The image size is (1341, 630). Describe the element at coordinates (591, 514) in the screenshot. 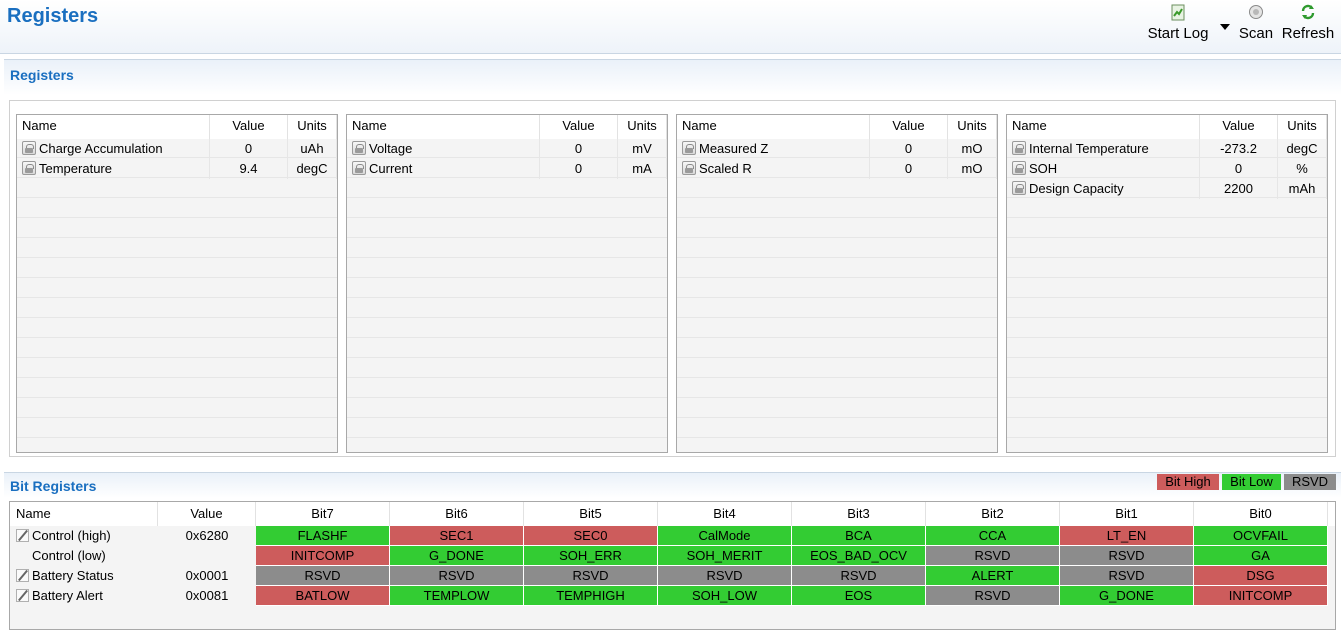

I see `column-header-bit5: Bit5` at that location.